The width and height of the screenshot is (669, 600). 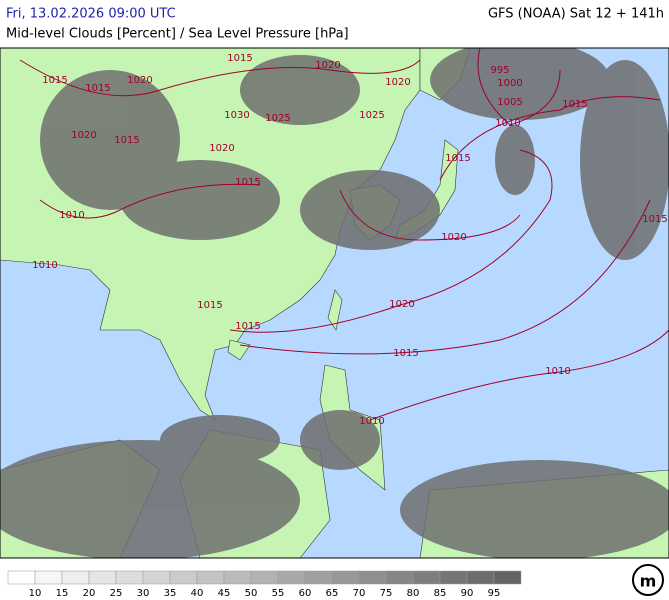 I want to click on legend-label: 35, so click(x=170, y=593).